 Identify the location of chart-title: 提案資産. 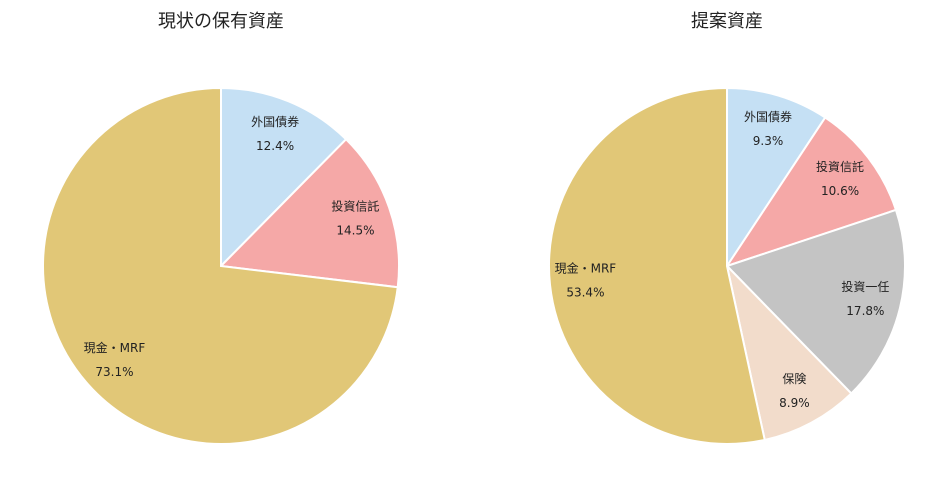
(727, 21).